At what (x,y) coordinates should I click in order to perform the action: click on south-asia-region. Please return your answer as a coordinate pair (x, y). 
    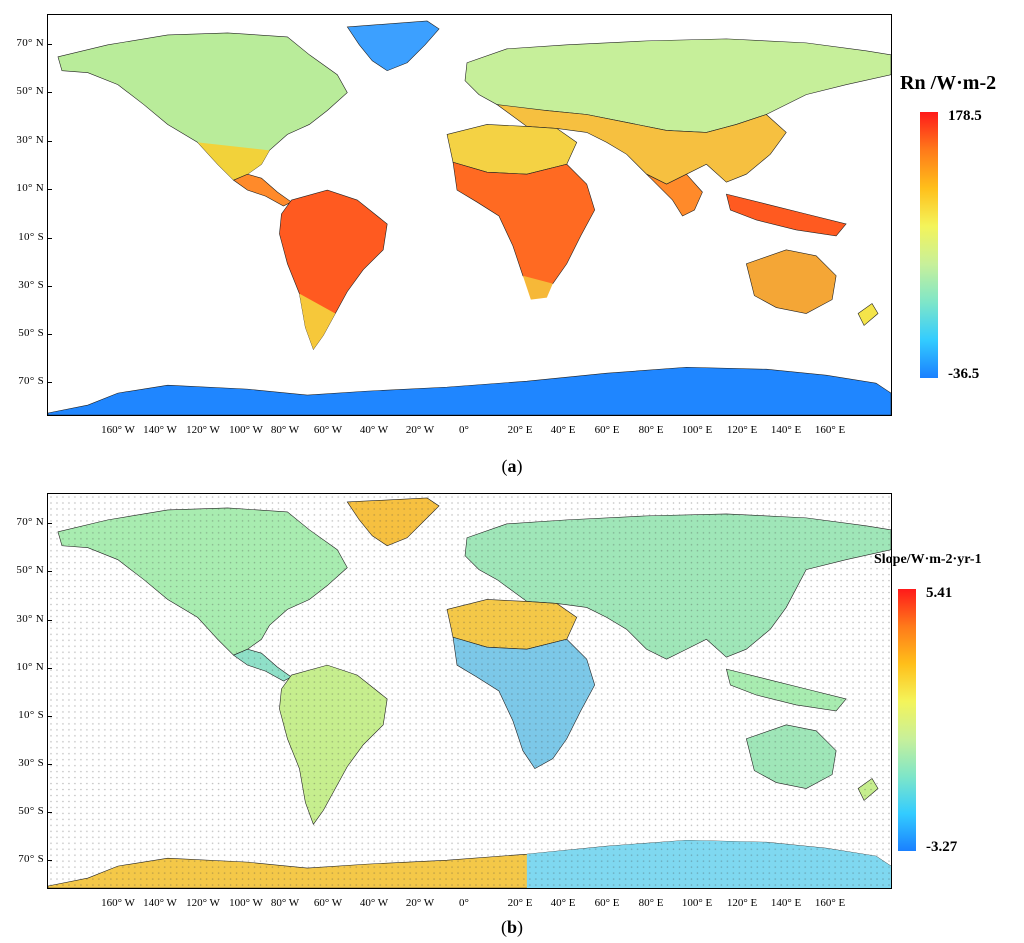
    Looking at the image, I should click on (674, 195).